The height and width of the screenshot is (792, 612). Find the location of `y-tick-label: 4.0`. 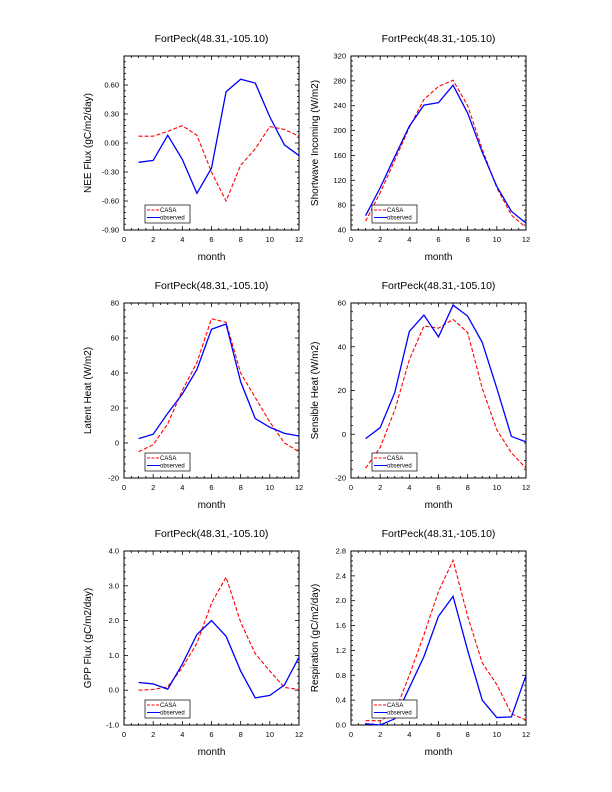

y-tick-label: 4.0 is located at coordinates (114, 551).